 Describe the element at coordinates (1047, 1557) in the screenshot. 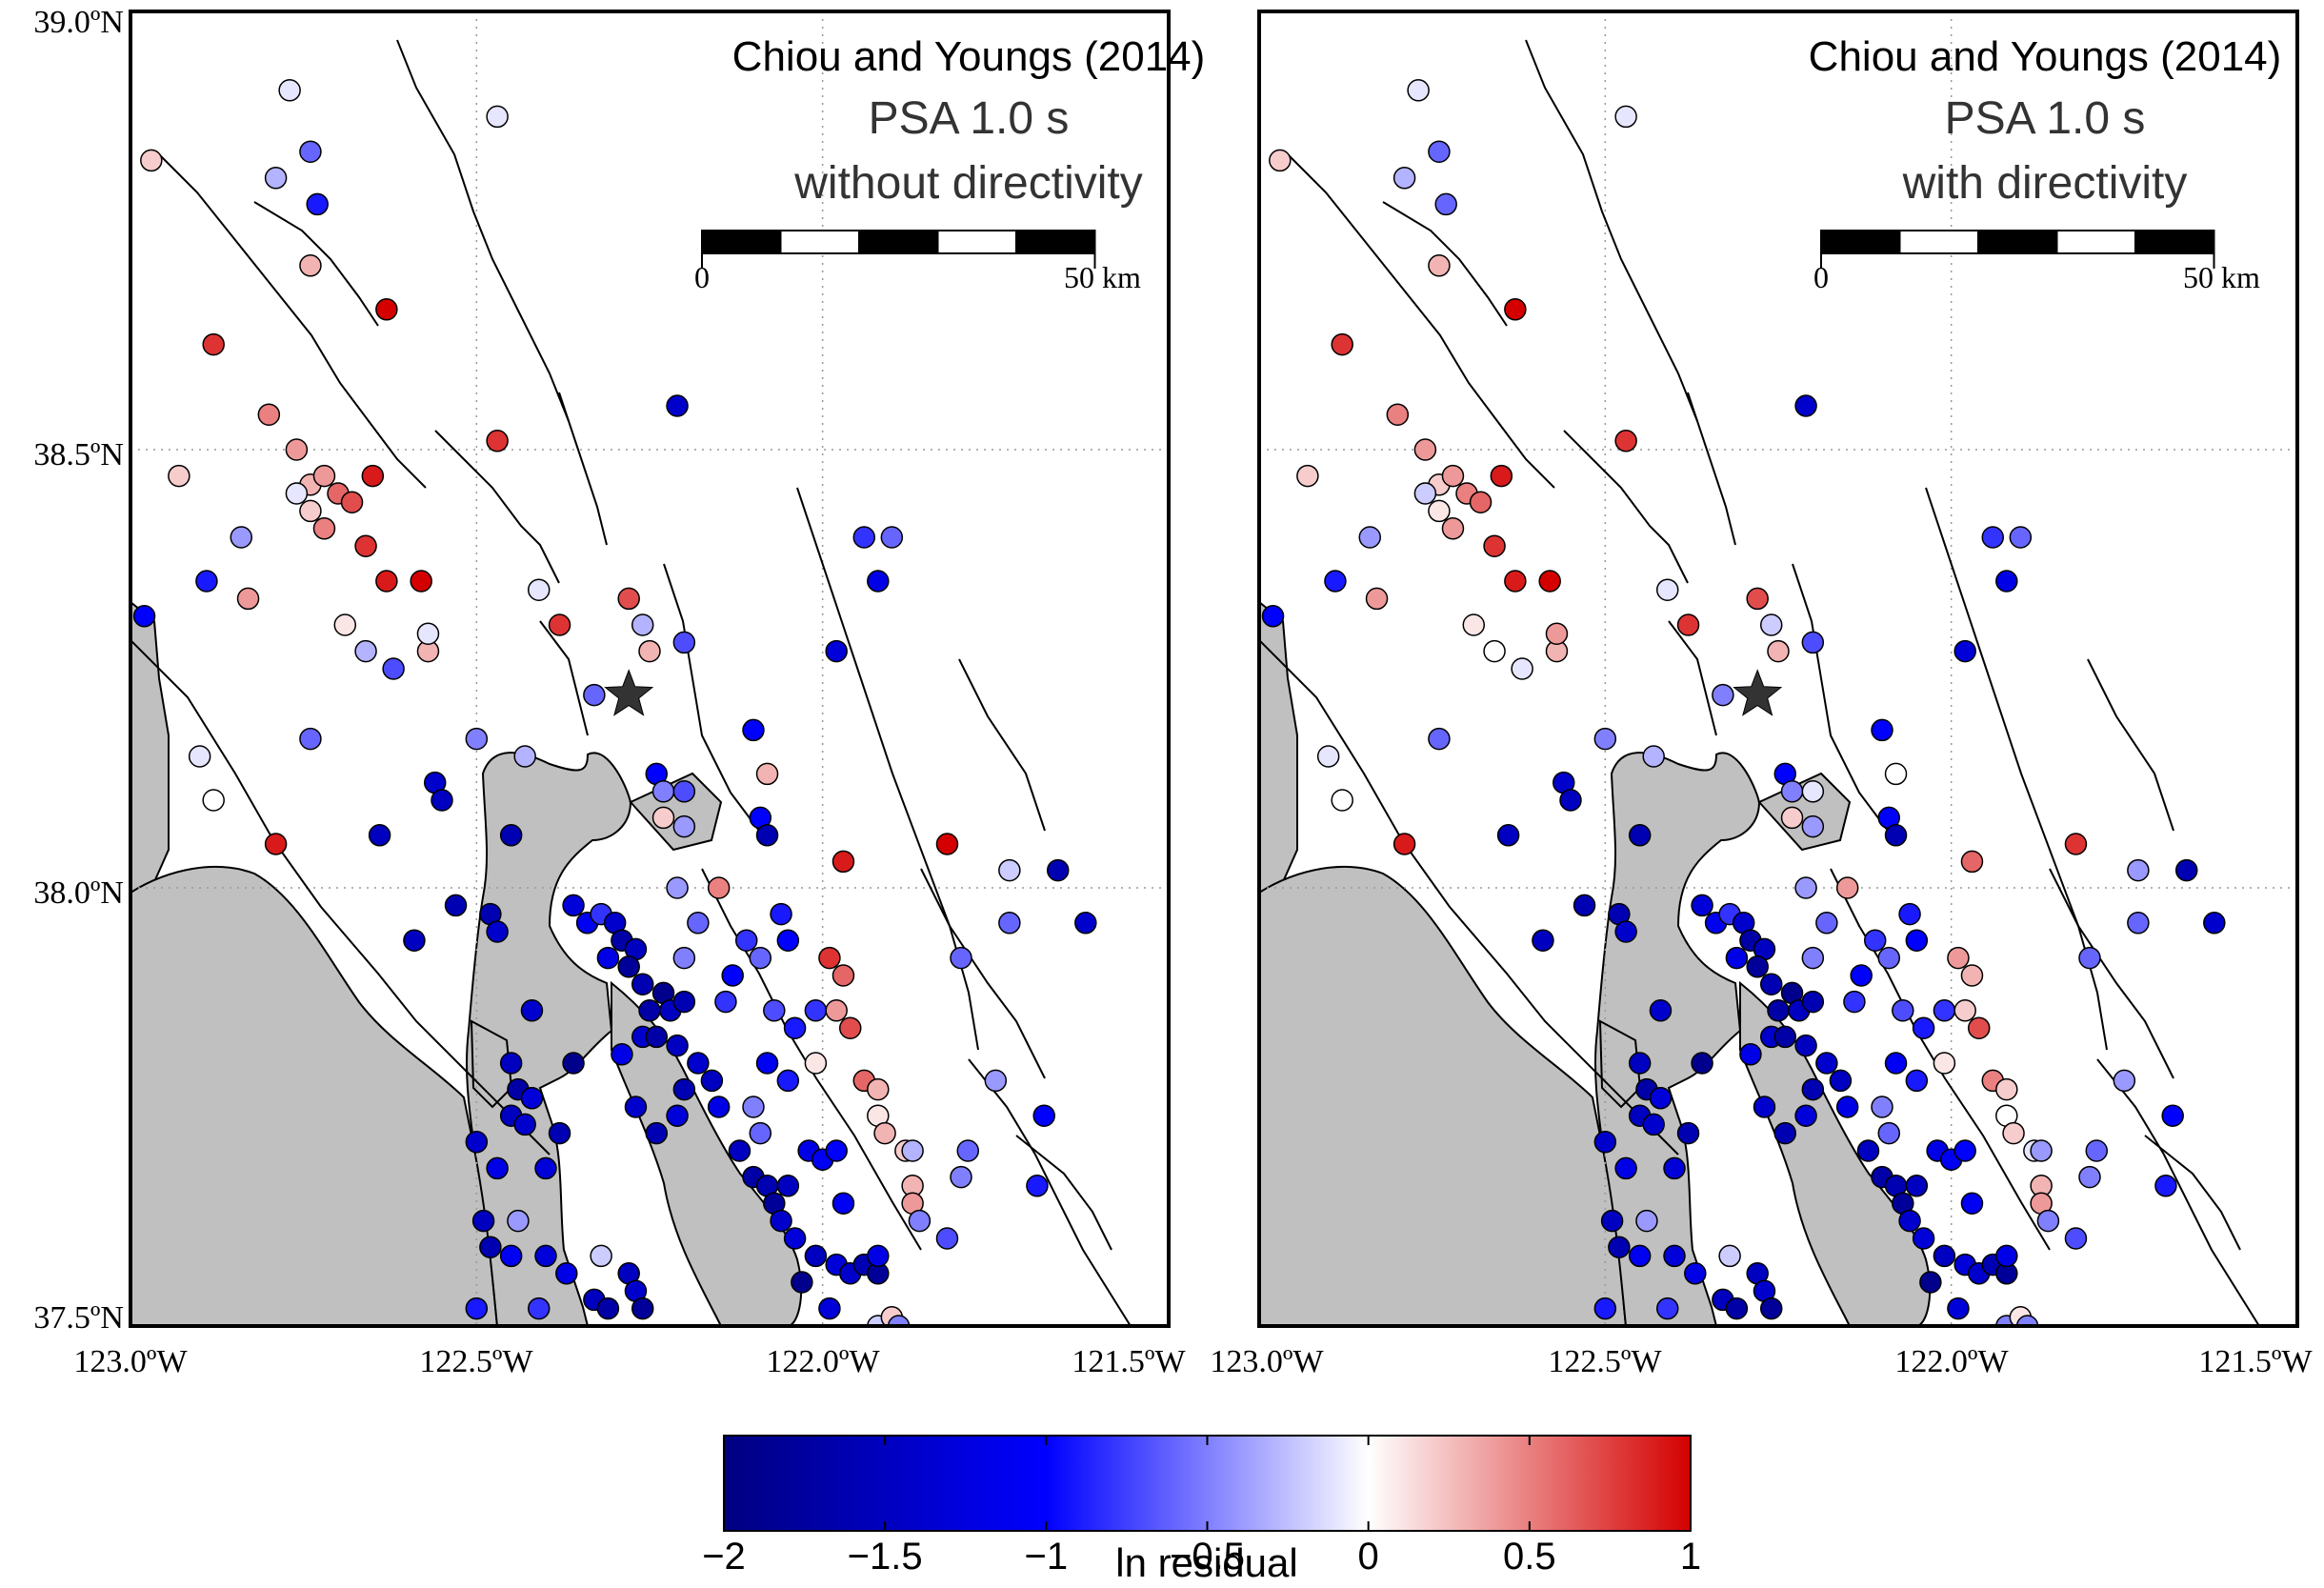

I see `colorbar-tick-label: −1` at that location.